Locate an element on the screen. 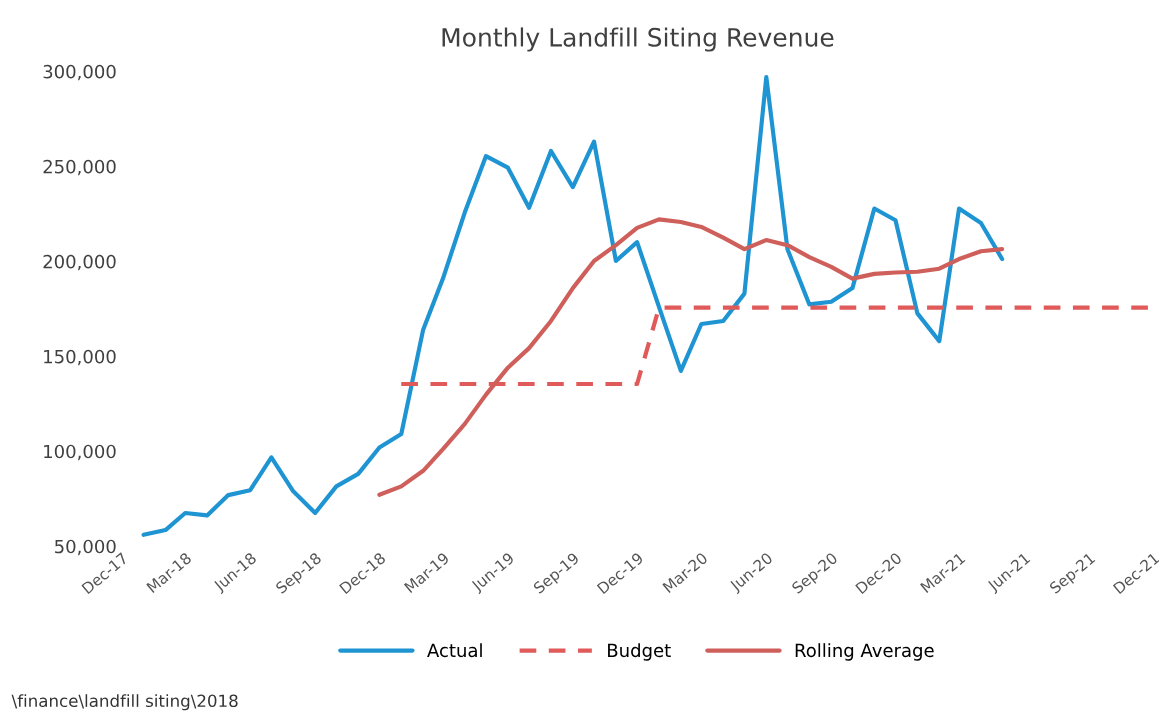 This screenshot has height=714, width=1159. text: \finance\landfill siting\2018 is located at coordinates (124, 702).